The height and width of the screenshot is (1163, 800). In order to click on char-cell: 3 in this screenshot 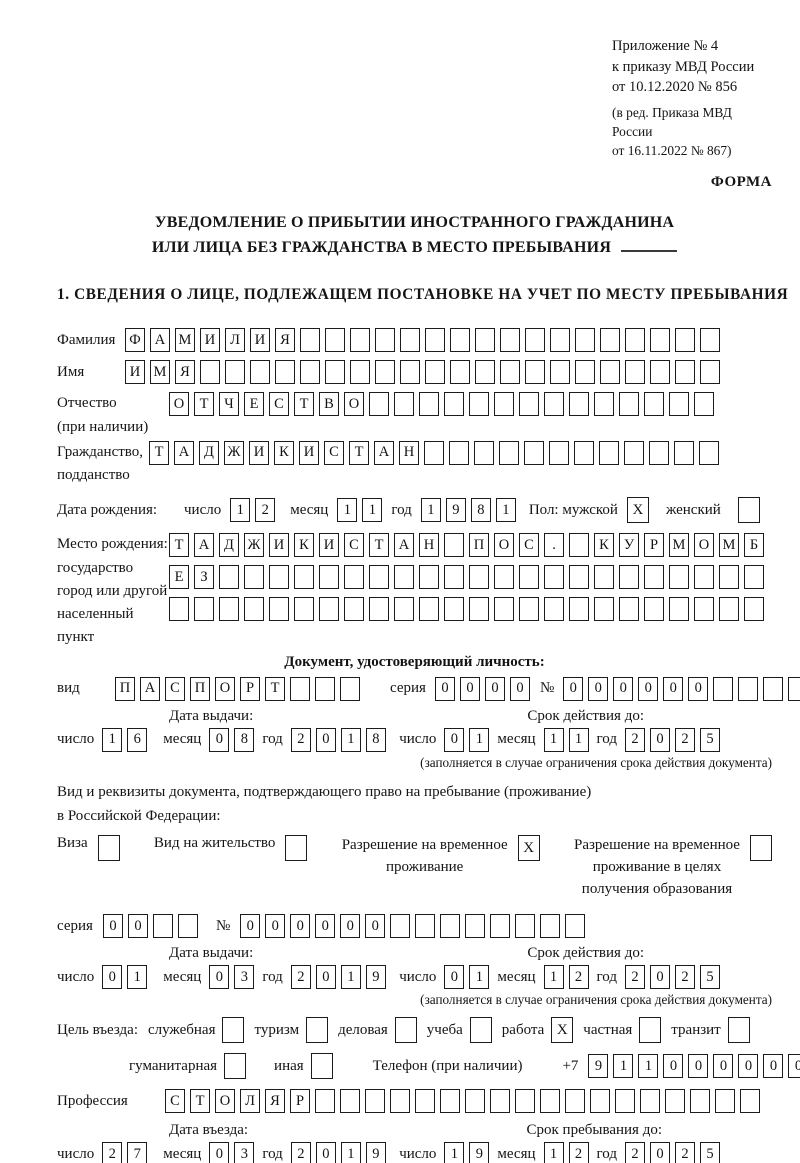, I will do `click(244, 1152)`.